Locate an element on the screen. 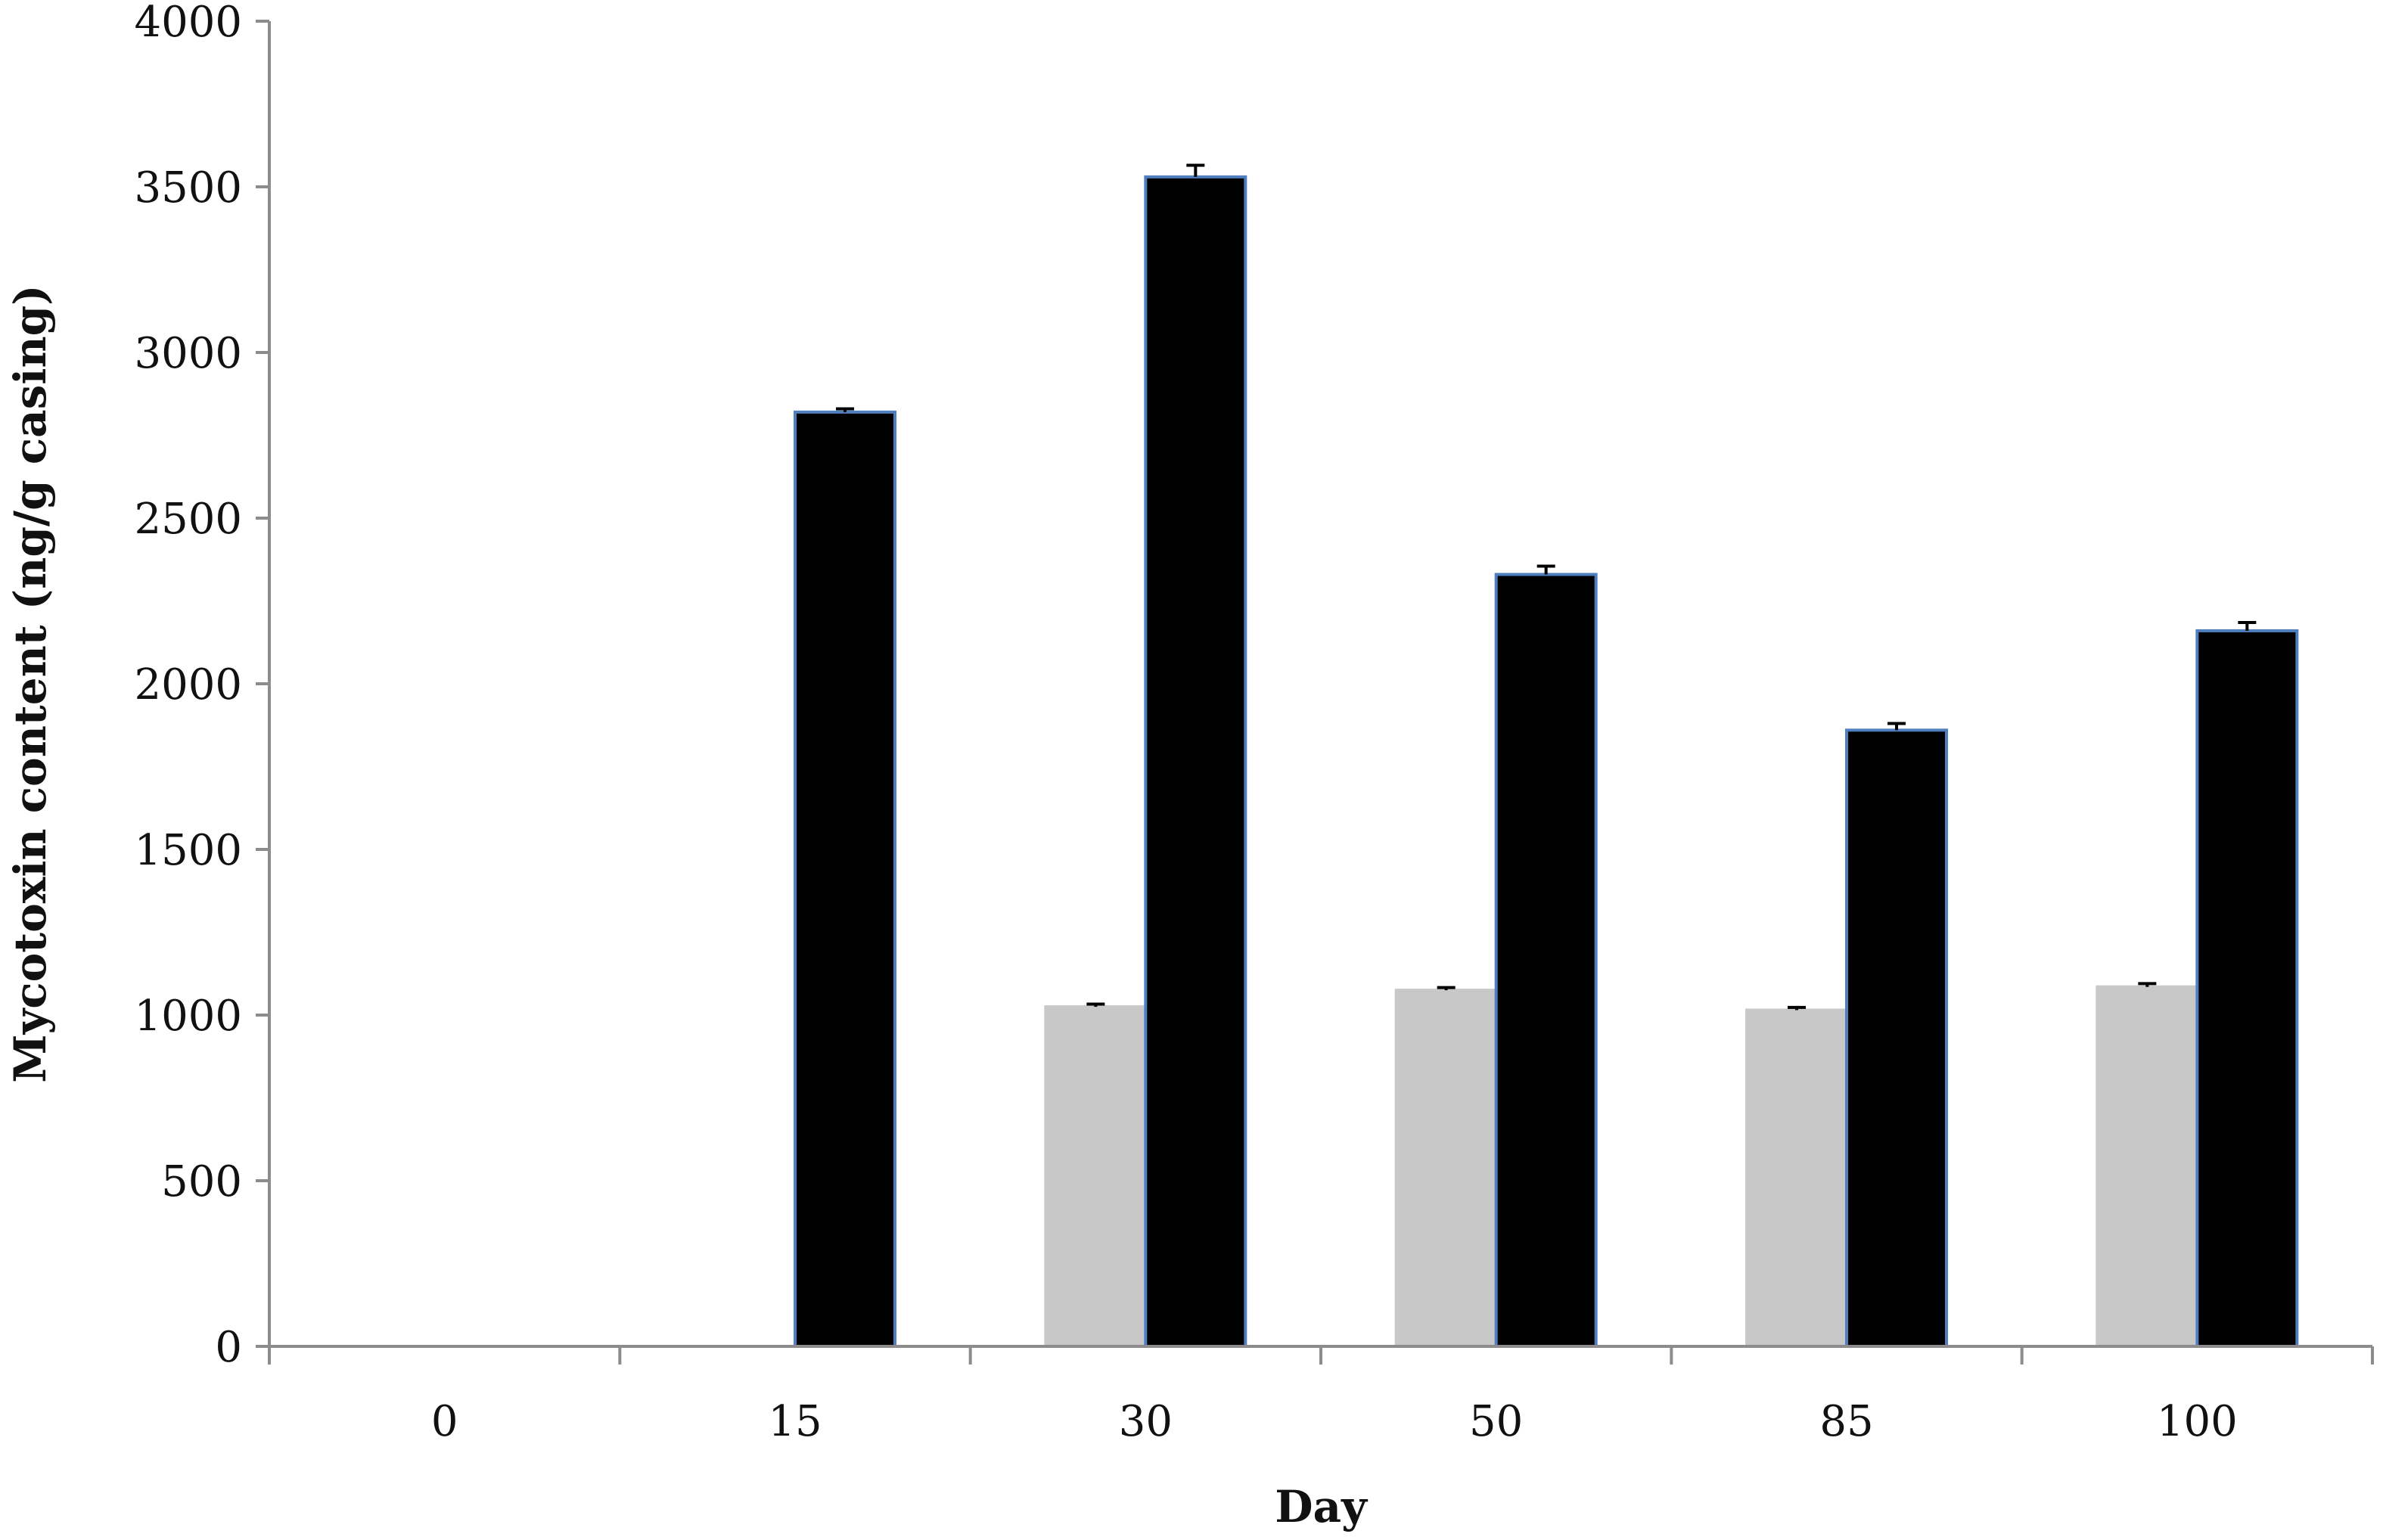 This screenshot has width=2383, height=1540. y-tick-label-8: 4000 is located at coordinates (188, 23).